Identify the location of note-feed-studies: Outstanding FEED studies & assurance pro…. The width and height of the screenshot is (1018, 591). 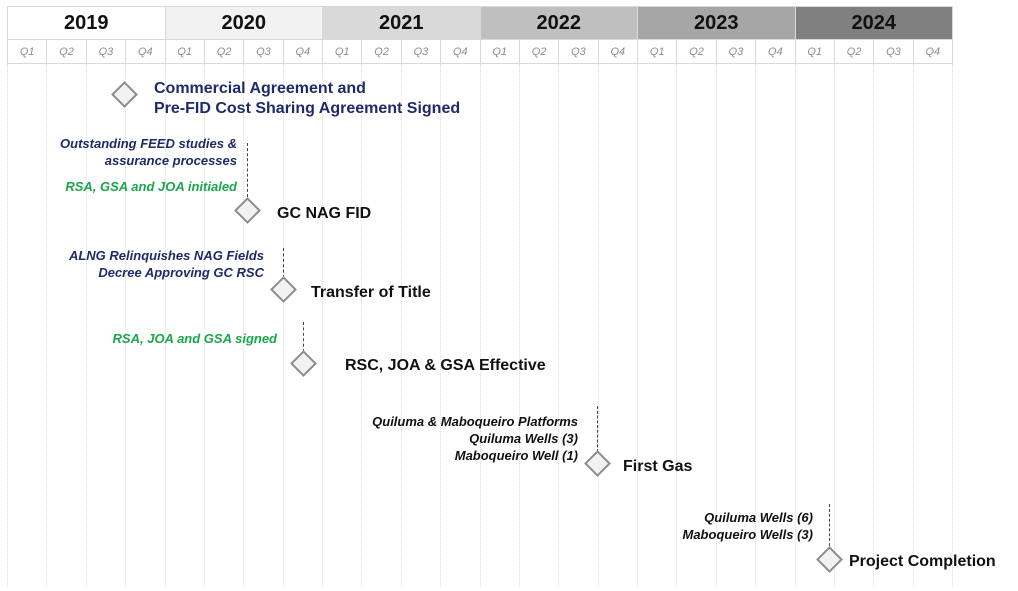
(148, 152).